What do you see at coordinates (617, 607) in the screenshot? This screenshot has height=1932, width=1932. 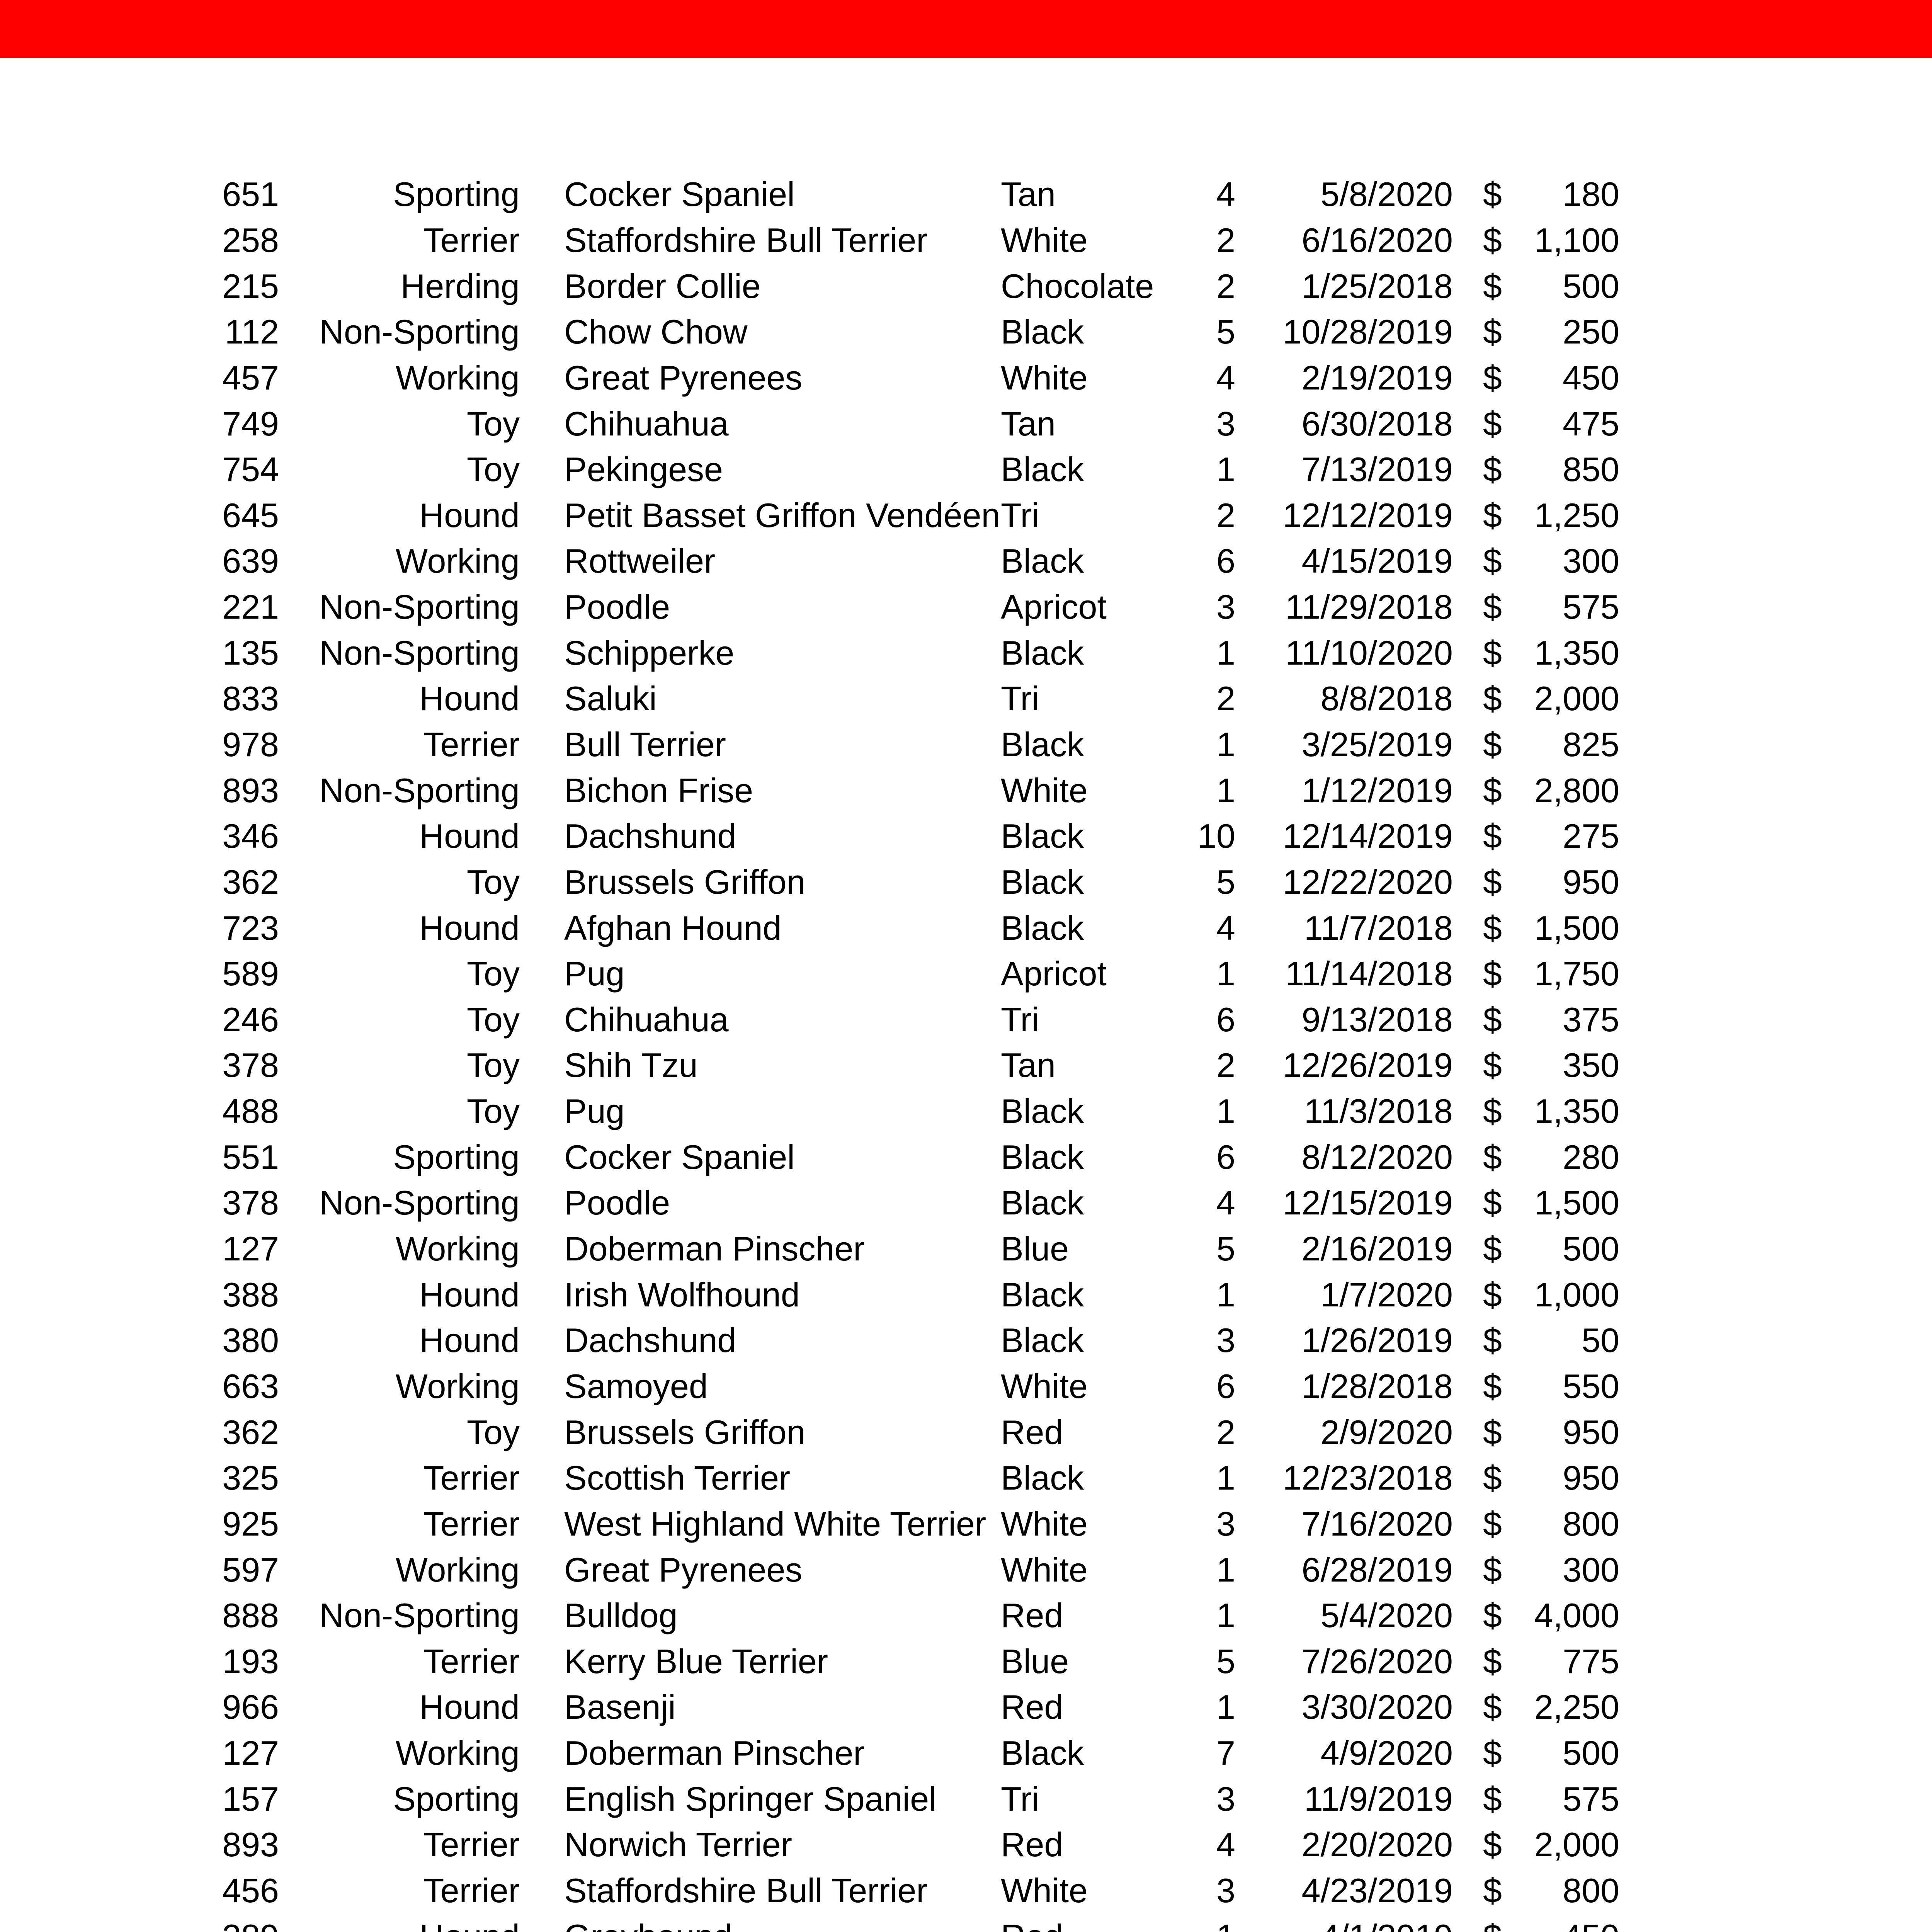 I see `cell-breed: Poodle` at bounding box center [617, 607].